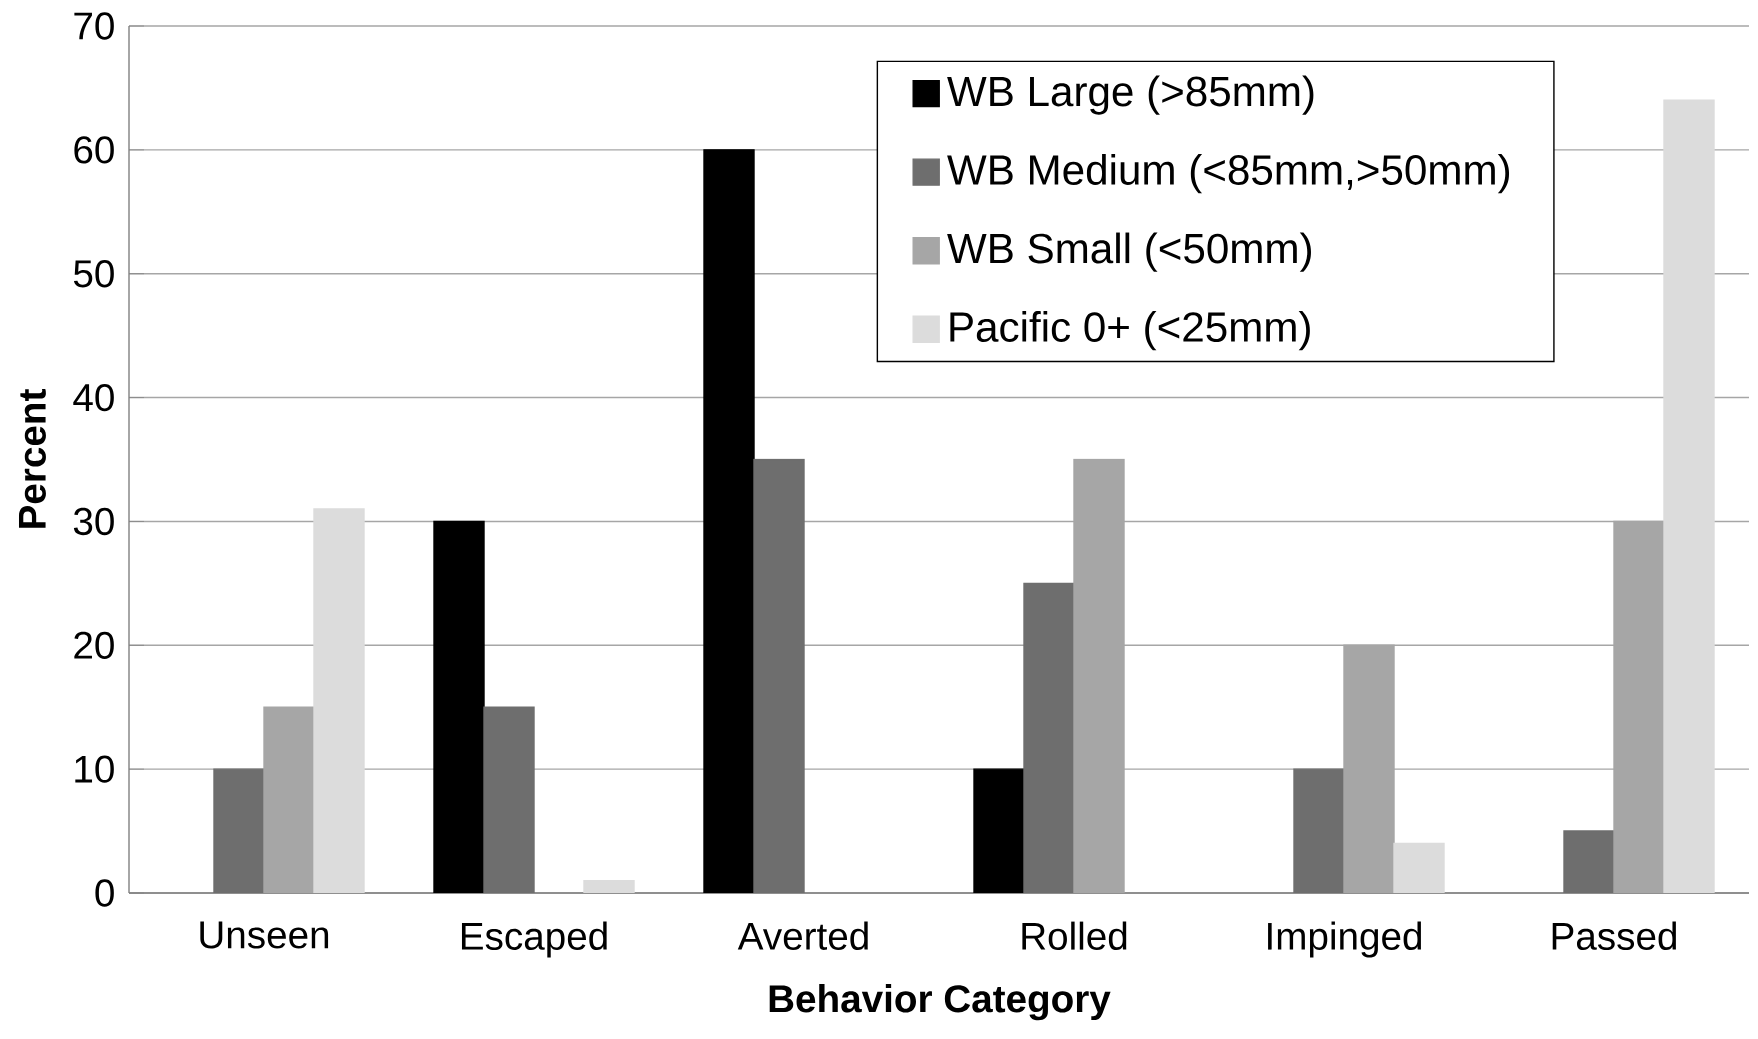 This screenshot has width=1758, height=1039. Describe the element at coordinates (534, 939) in the screenshot. I see `x-tick-label: Escaped` at that location.